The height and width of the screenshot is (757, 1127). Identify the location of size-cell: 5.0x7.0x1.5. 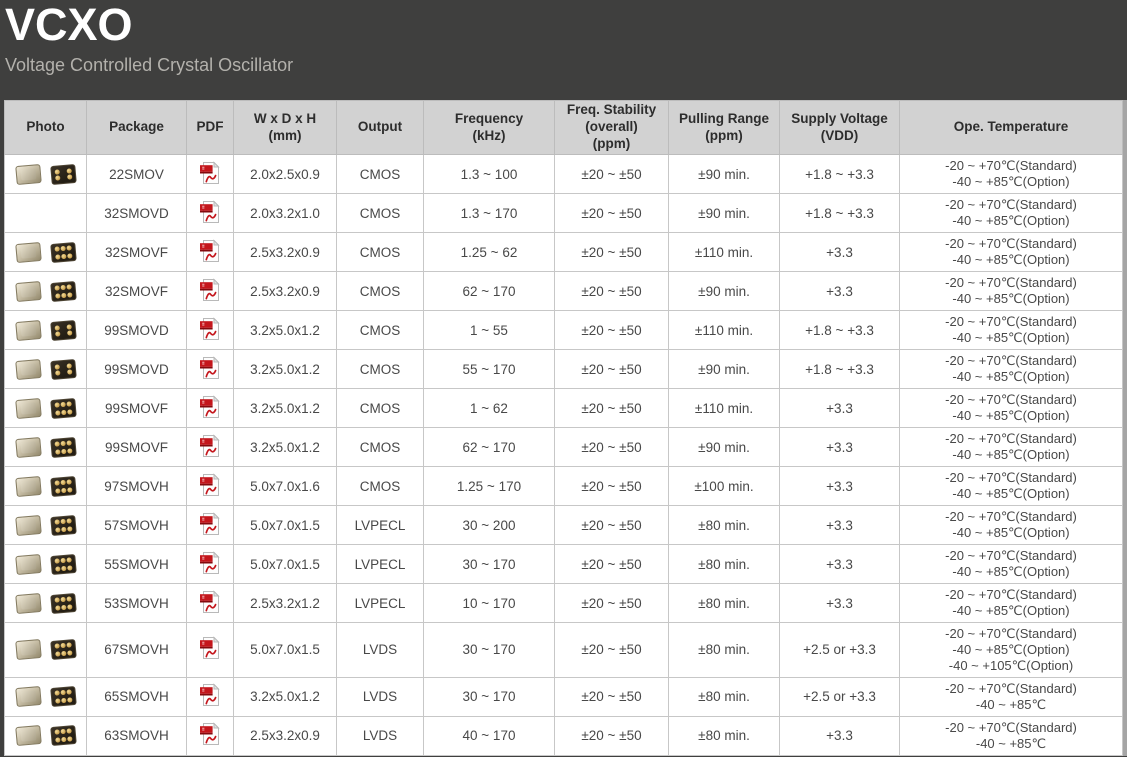
(285, 650).